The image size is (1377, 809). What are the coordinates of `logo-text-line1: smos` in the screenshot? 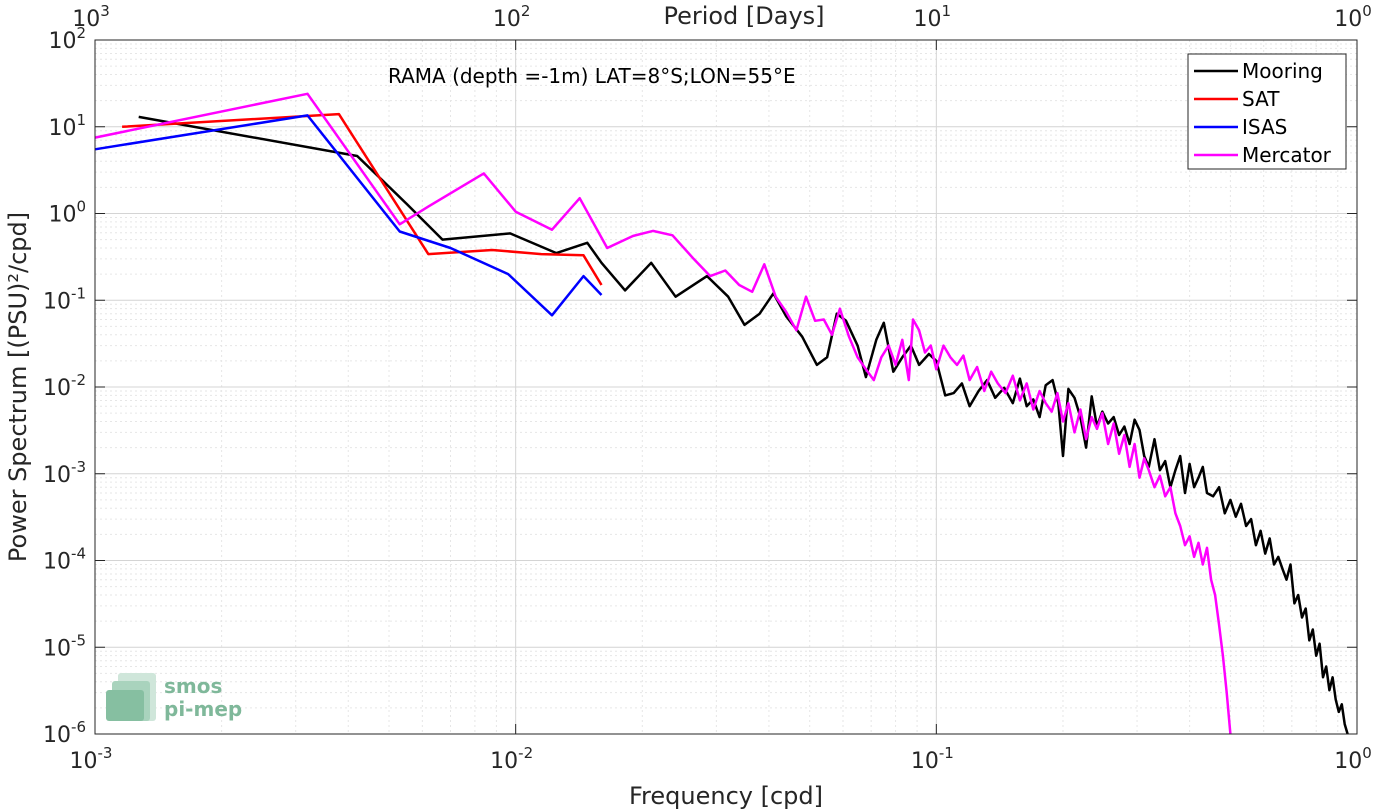 It's located at (193, 686).